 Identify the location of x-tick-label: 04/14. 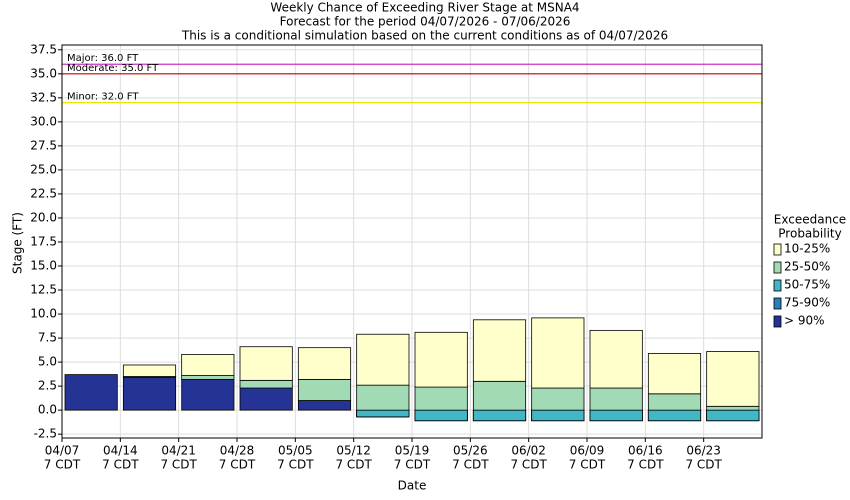
(120, 451).